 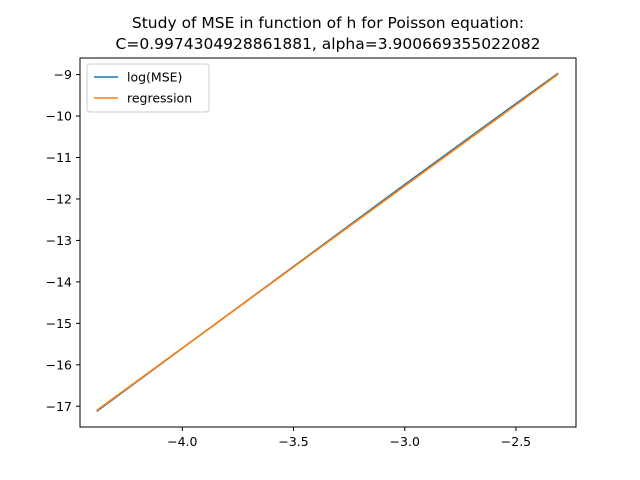 What do you see at coordinates (59, 323) in the screenshot?
I see `y-tick-label: −15` at bounding box center [59, 323].